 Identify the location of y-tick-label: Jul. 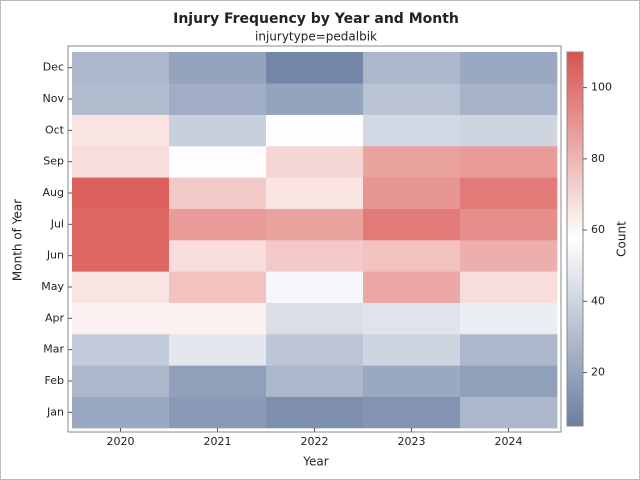
(57, 223).